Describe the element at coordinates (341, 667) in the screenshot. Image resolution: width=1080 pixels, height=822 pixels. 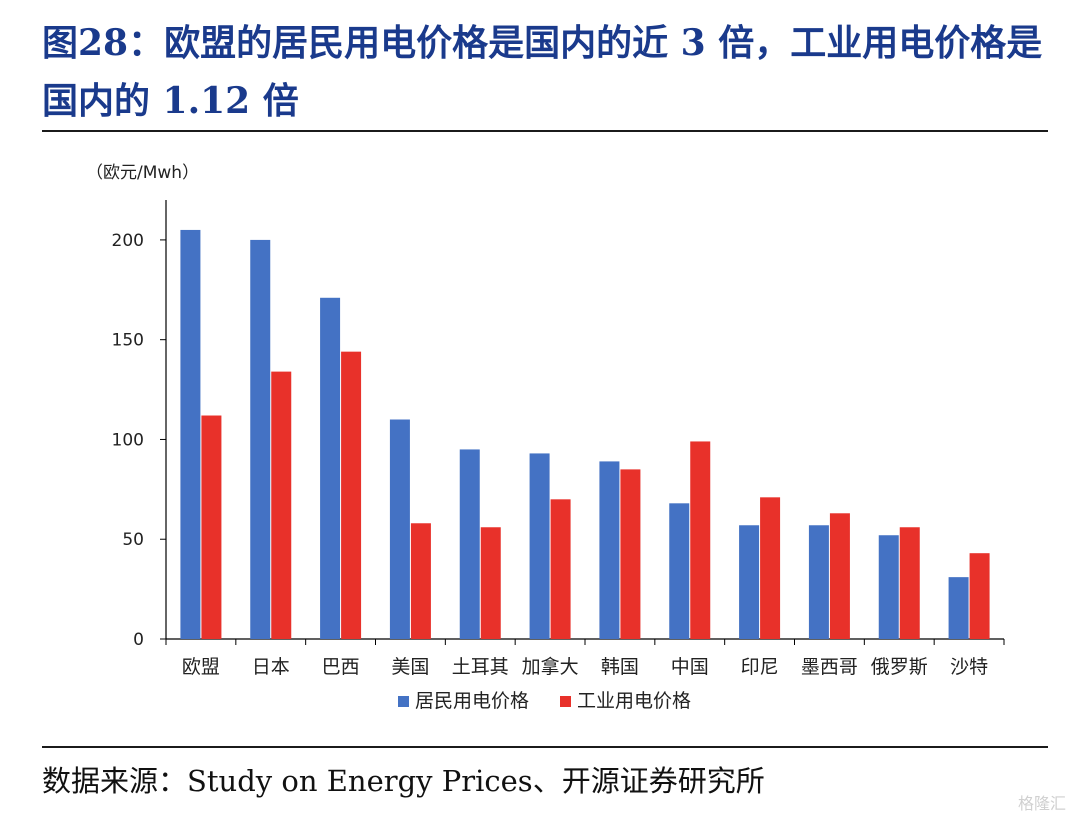
I see `x-tick-label: 巴西` at that location.